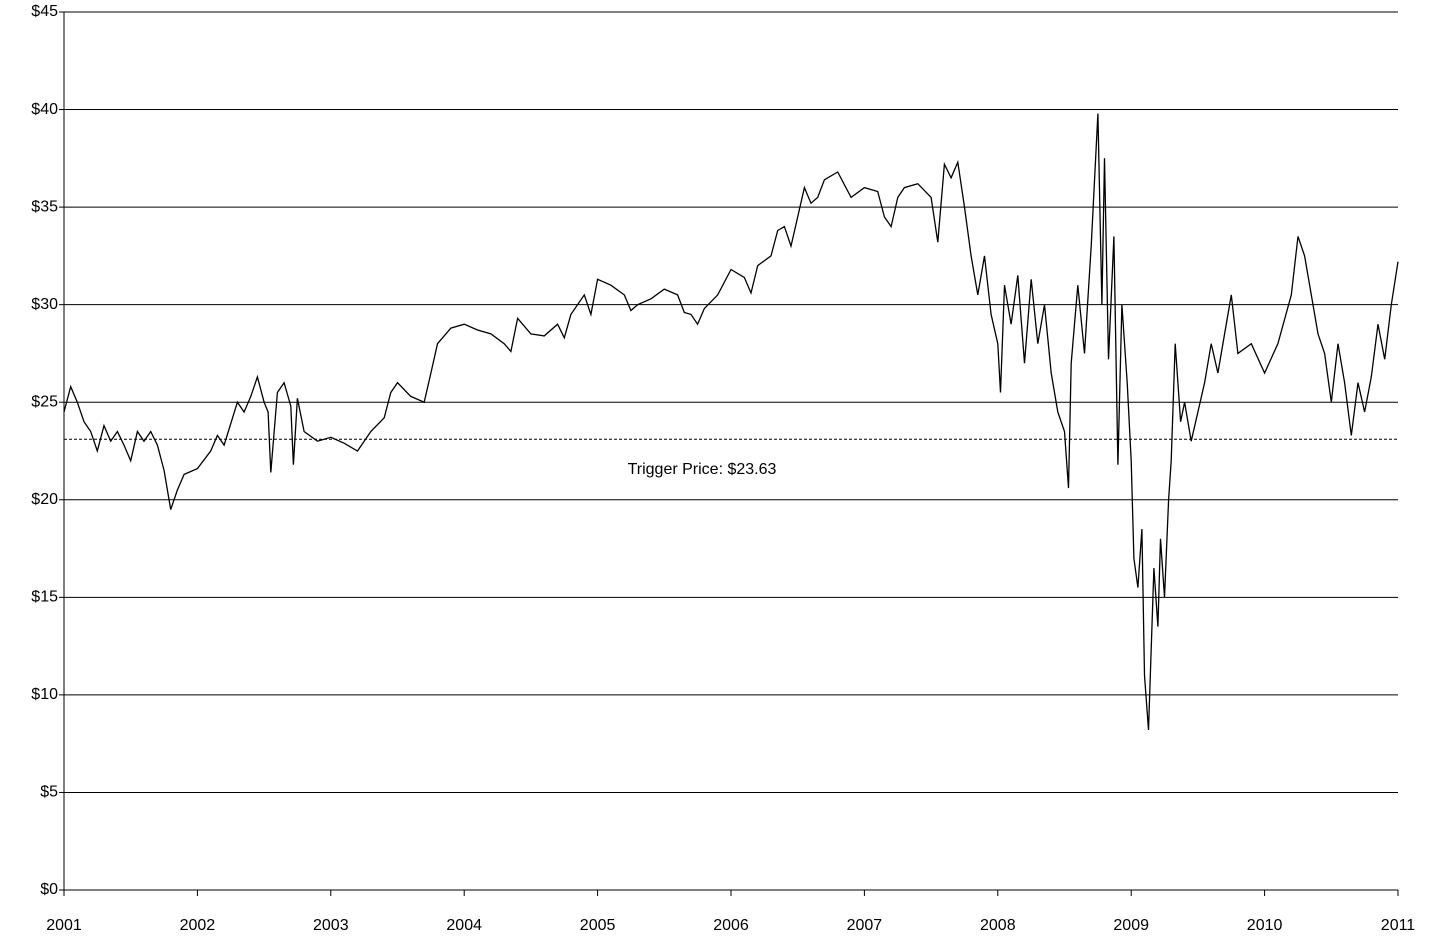  What do you see at coordinates (1398, 925) in the screenshot?
I see `x-tick-label: 2011` at bounding box center [1398, 925].